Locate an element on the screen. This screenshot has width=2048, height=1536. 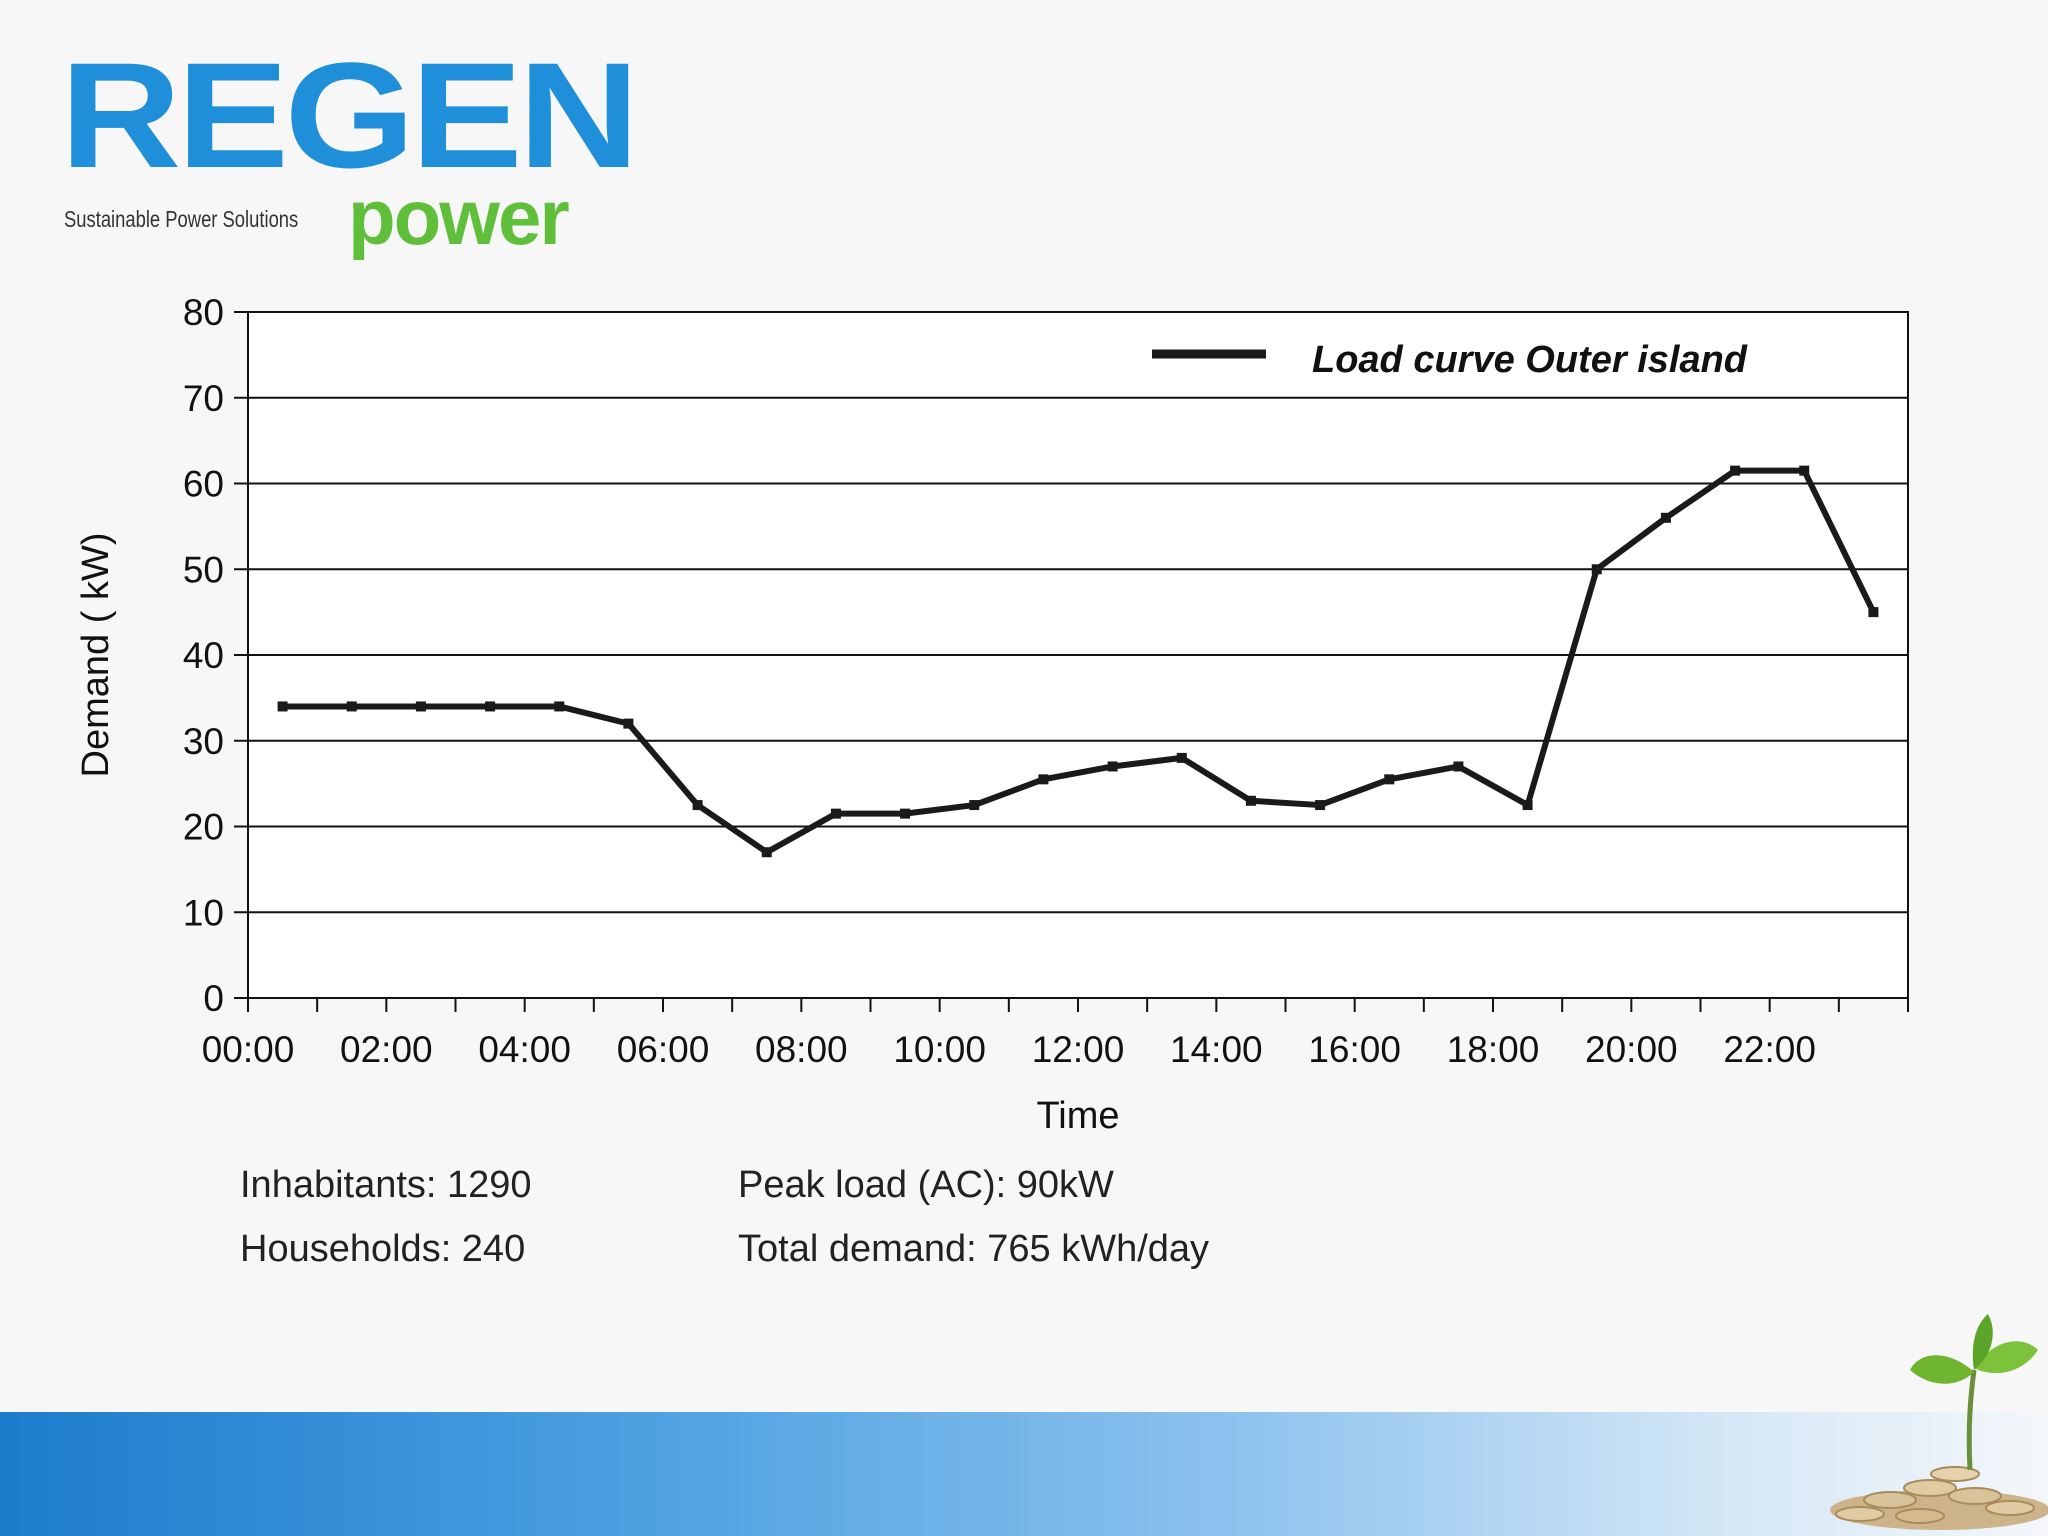
regen-power-logo: REGEN Sustainable Power Solutions power is located at coordinates (350, 148).